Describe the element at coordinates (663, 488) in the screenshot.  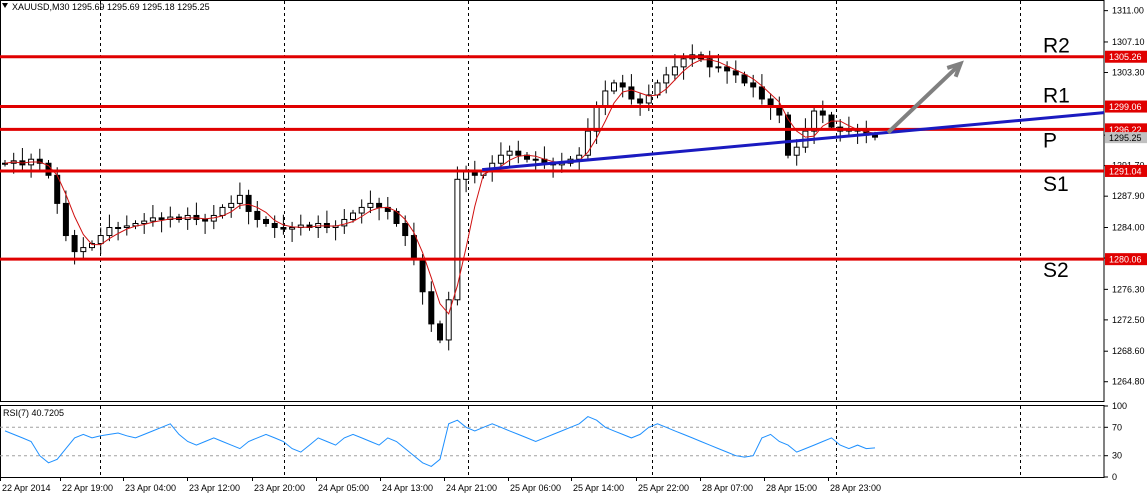
I see `time-label: 25 Apr 22:00` at that location.